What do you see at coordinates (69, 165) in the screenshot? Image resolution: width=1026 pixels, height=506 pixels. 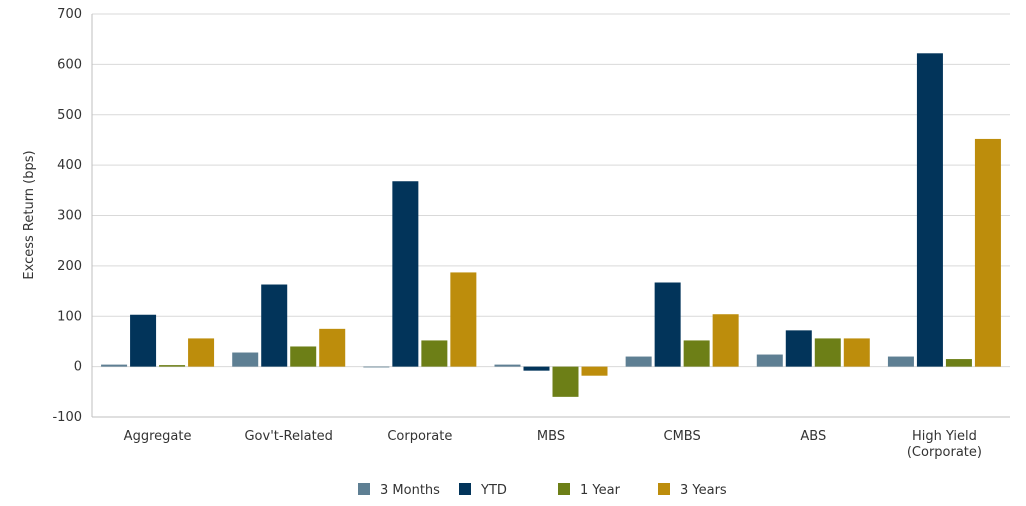 I see `y-tick-label: 400` at bounding box center [69, 165].